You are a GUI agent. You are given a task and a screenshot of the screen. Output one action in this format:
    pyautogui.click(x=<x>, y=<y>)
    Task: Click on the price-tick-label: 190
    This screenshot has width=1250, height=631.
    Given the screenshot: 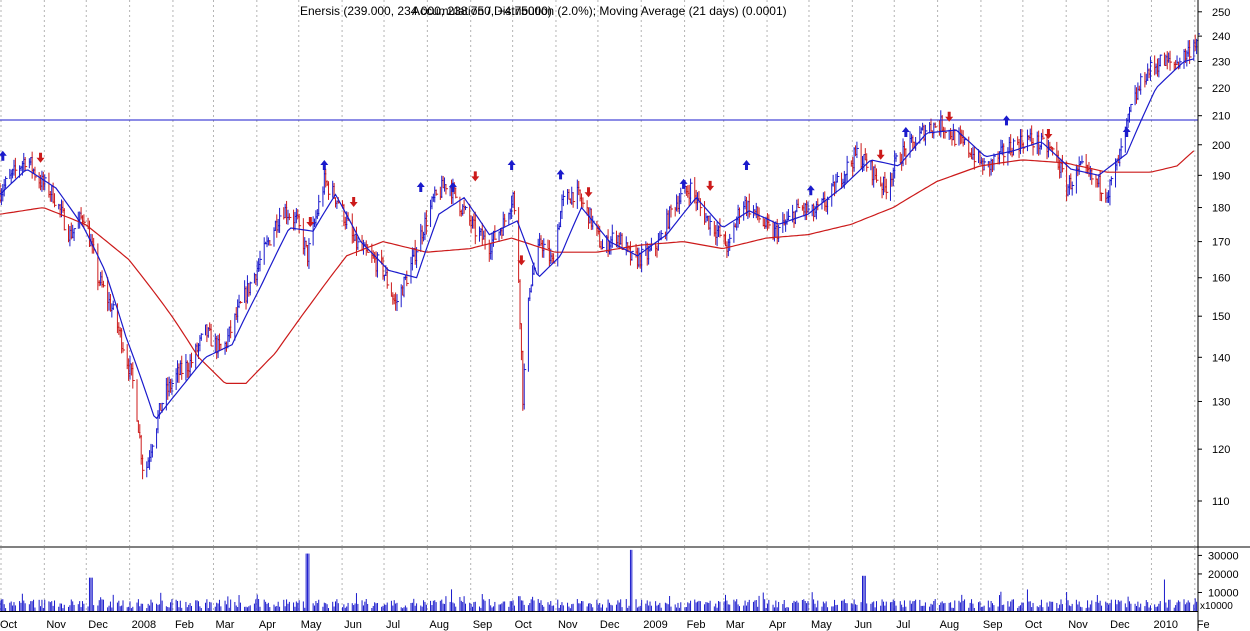 What is the action you would take?
    pyautogui.click(x=1221, y=176)
    